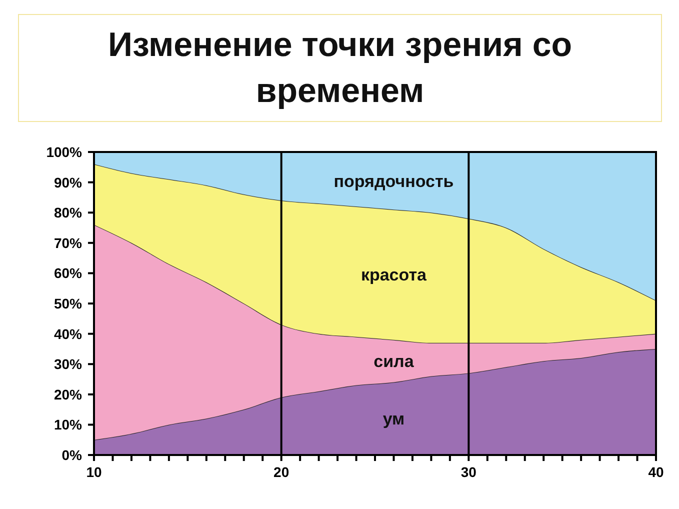 The image size is (679, 509). Describe the element at coordinates (68, 273) in the screenshot. I see `y-tick-label: 60%` at that location.